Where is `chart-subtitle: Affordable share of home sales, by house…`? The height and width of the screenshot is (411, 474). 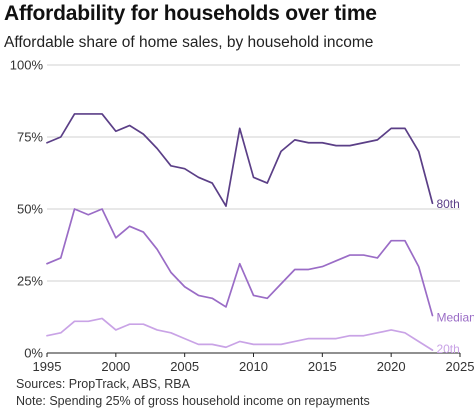
chart-subtitle: Affordable share of home sales, by house… is located at coordinates (189, 42).